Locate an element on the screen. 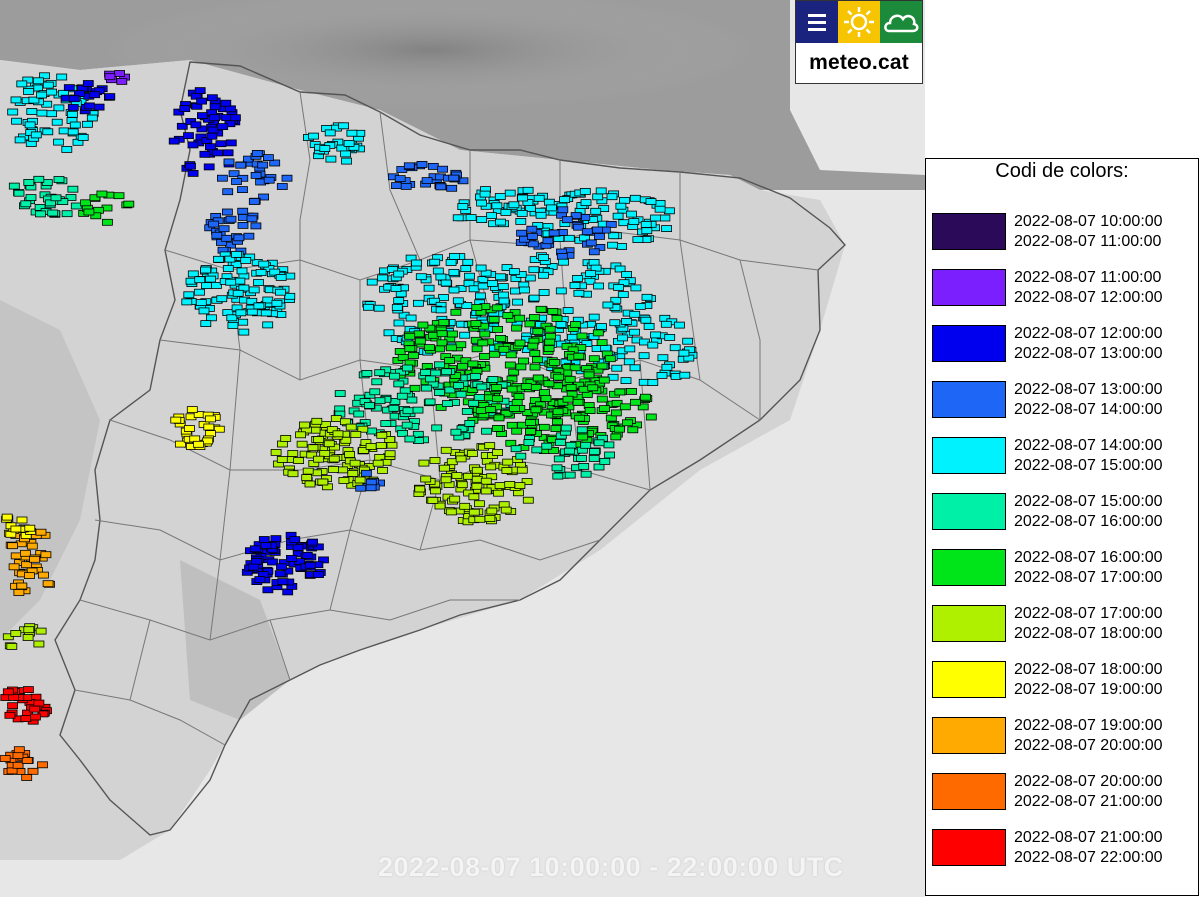 The width and height of the screenshot is (1200, 897). legend-label: 2022-08-07 11:00:00 2022-08-07 12:00:00 is located at coordinates (1088, 288).